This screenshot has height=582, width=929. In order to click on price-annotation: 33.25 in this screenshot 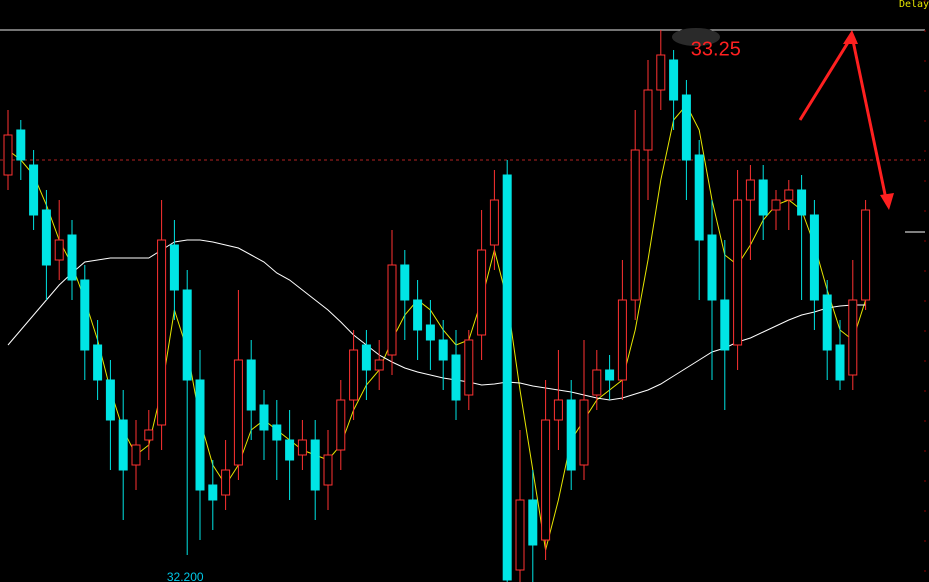, I will do `click(716, 49)`.